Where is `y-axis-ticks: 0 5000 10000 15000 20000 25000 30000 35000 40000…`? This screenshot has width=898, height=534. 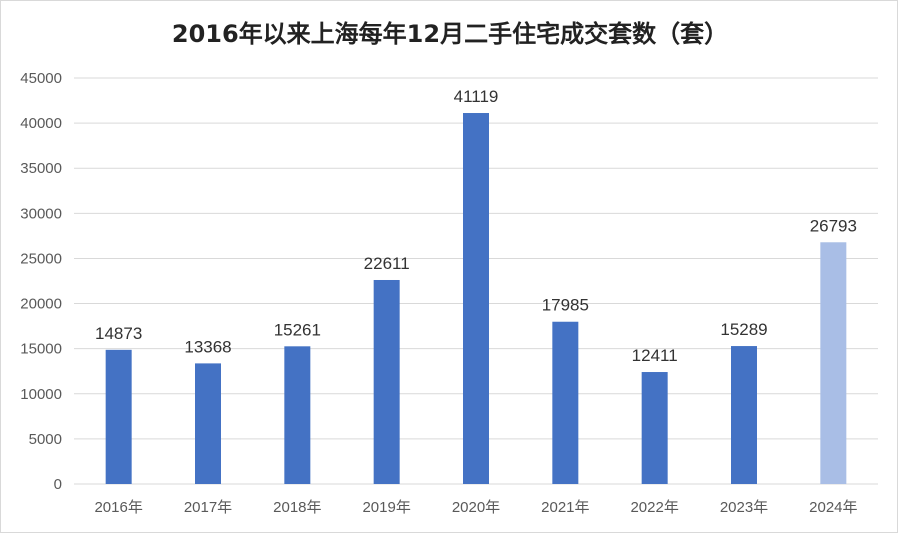 y-axis-ticks: 0 5000 10000 15000 20000 25000 30000 35000 40000… is located at coordinates (41, 281).